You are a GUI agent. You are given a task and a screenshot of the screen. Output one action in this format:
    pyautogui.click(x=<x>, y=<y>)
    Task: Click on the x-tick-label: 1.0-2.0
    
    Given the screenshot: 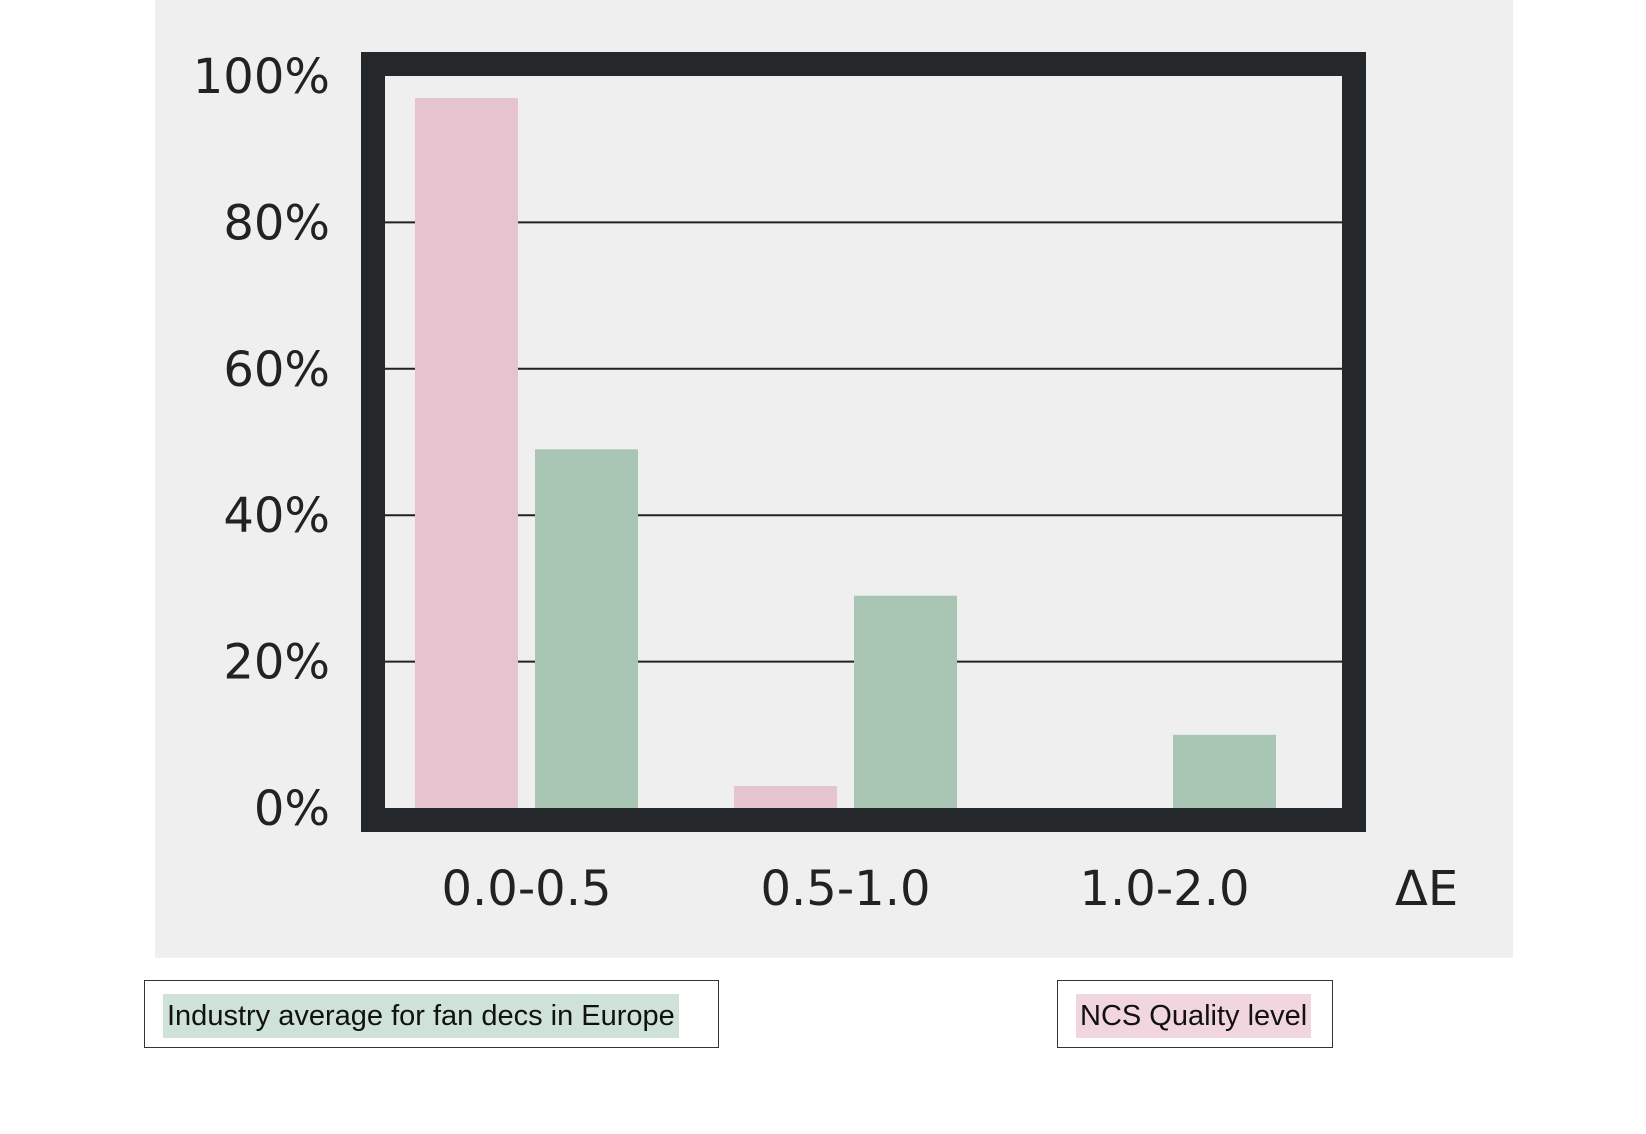 What is the action you would take?
    pyautogui.click(x=1165, y=889)
    